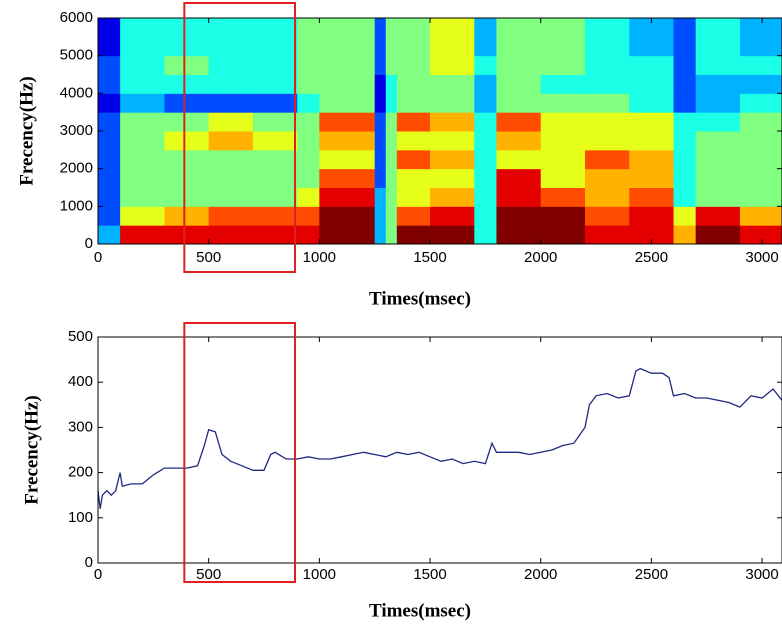 Image resolution: width=782 pixels, height=627 pixels. I want to click on y-tick-label: 6000, so click(76, 17).